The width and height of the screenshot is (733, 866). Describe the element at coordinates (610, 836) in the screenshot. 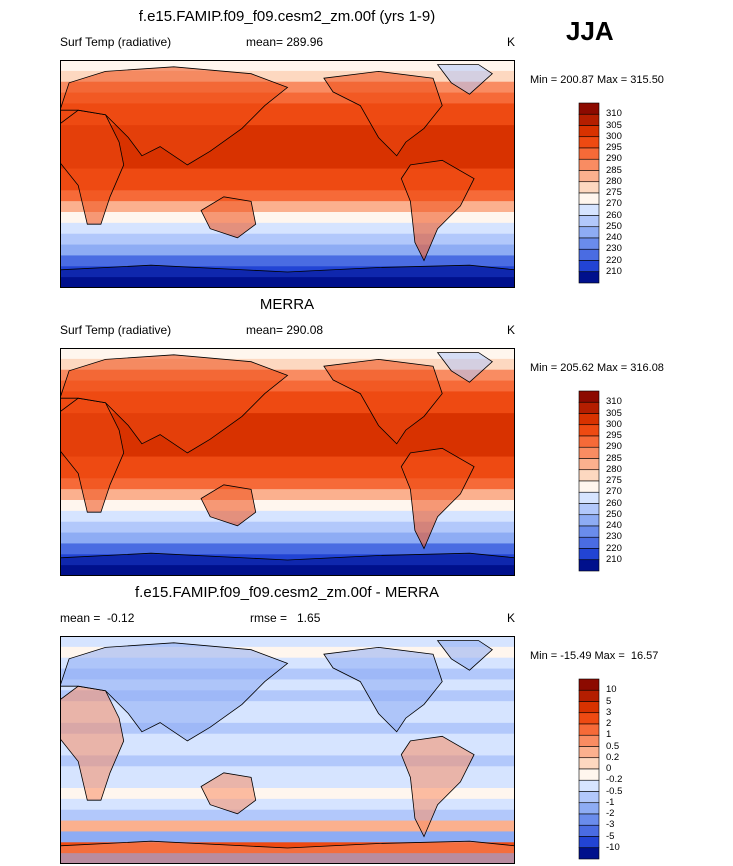

I see `colorbar-label: -5` at that location.